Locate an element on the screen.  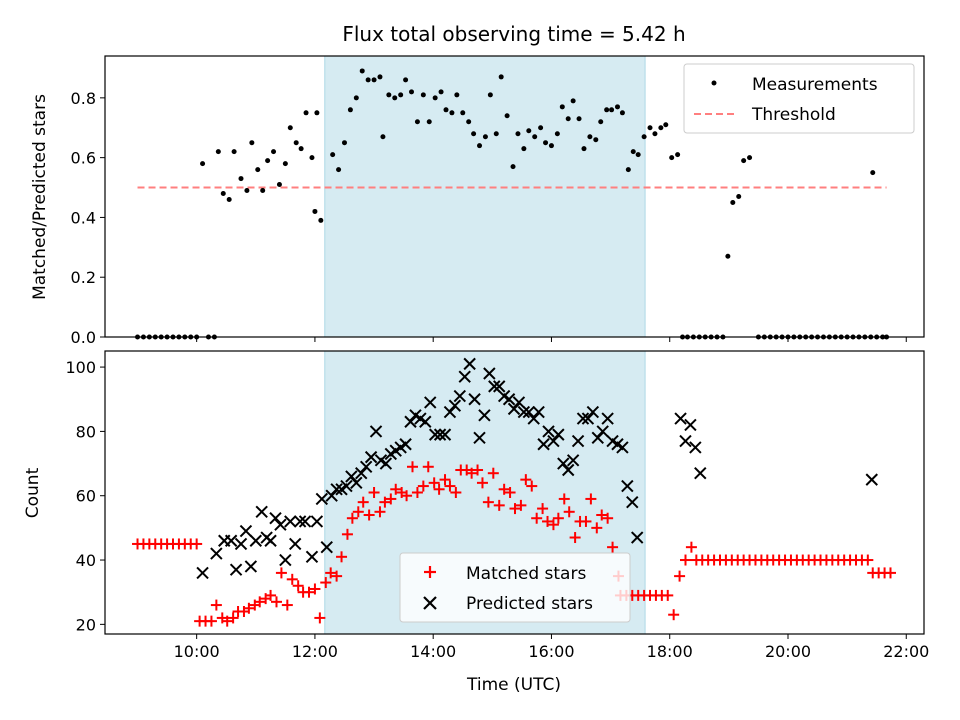
legend-label-predicted: Predicted stars is located at coordinates (529, 604).